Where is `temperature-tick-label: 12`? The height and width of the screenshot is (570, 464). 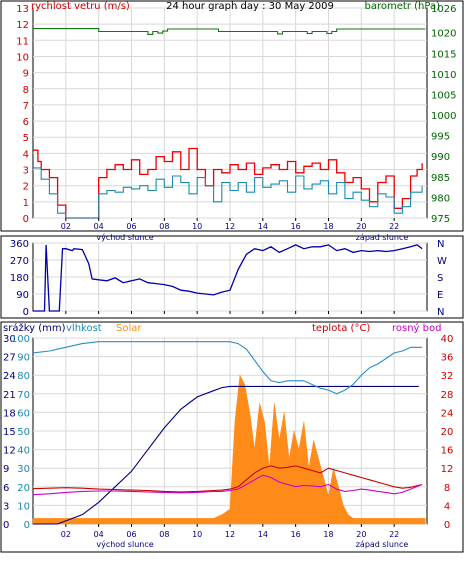
temperature-tick-label: 12 is located at coordinates (447, 469).